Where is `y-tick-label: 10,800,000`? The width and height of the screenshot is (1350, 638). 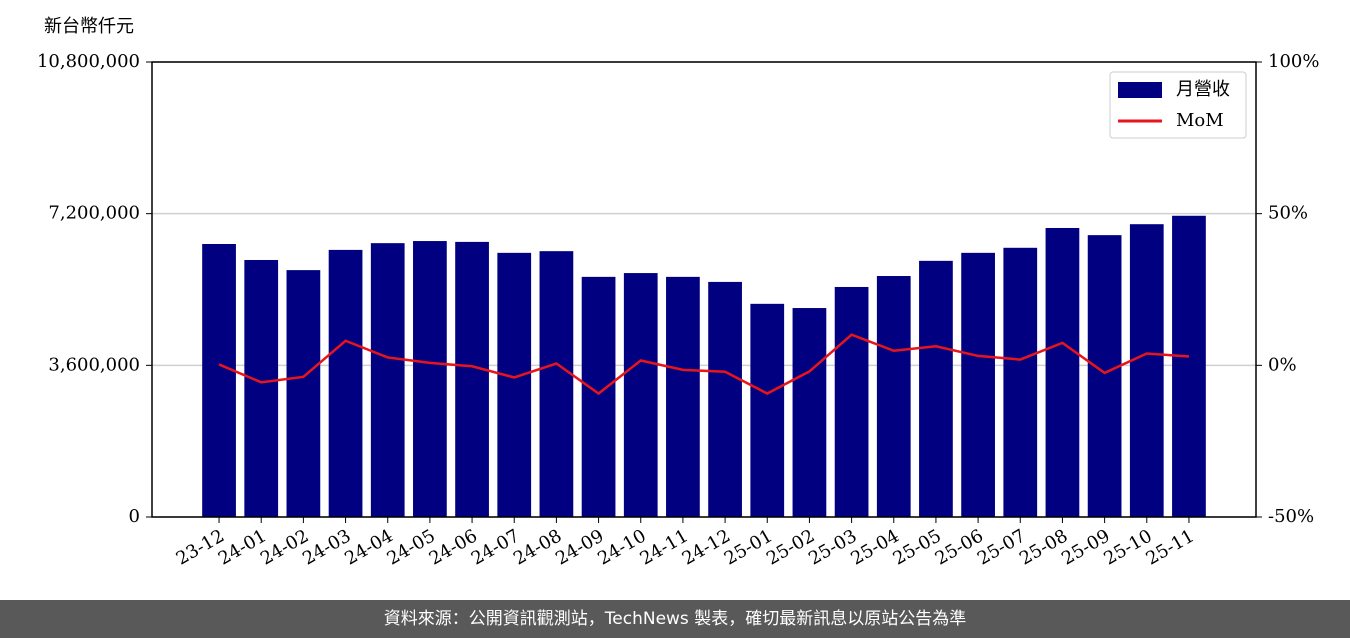
y-tick-label: 10,800,000 is located at coordinates (88, 61).